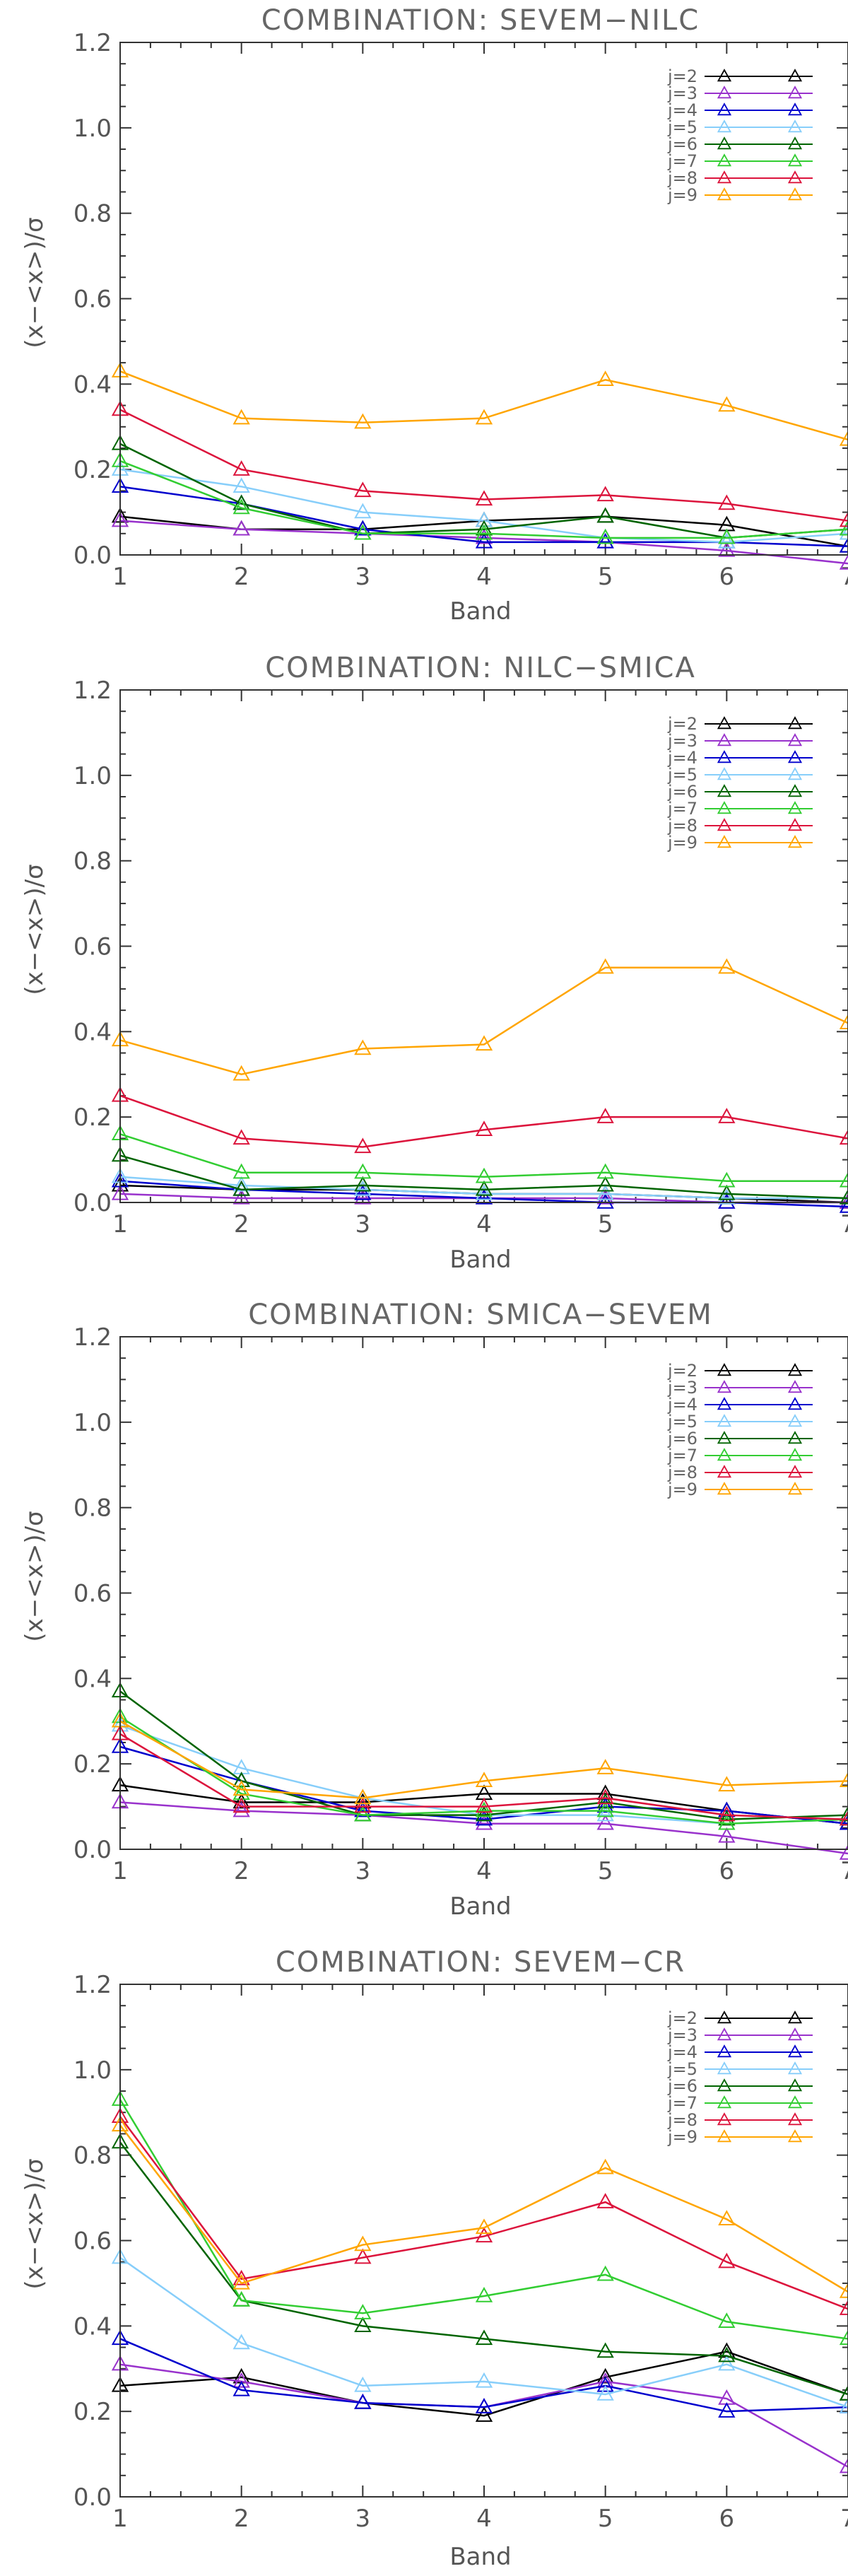 The image size is (848, 2576). I want to click on series-j=5, so click(479, 2331).